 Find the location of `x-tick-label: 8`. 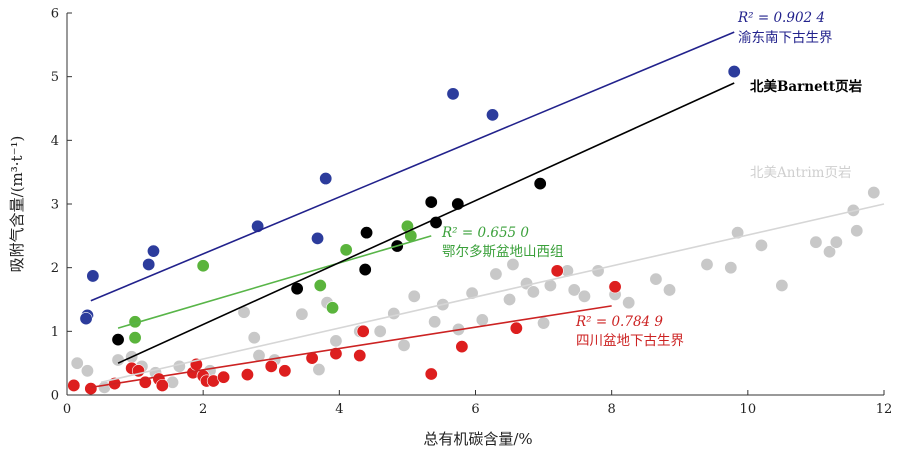

x-tick-label: 8 is located at coordinates (612, 409).